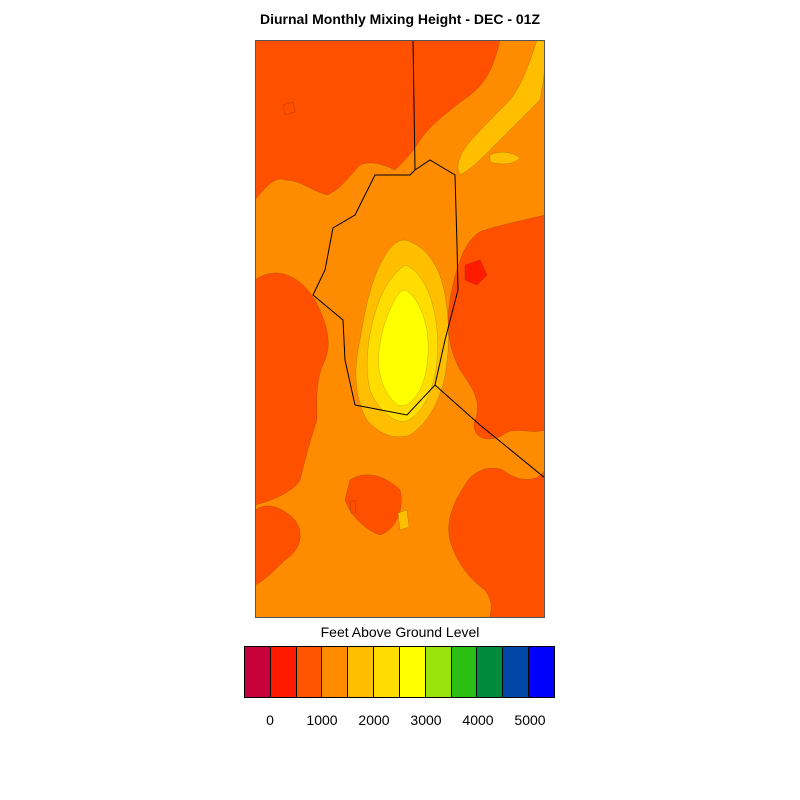  Describe the element at coordinates (378, 120) in the screenshot. I see `contour-low-top` at that location.